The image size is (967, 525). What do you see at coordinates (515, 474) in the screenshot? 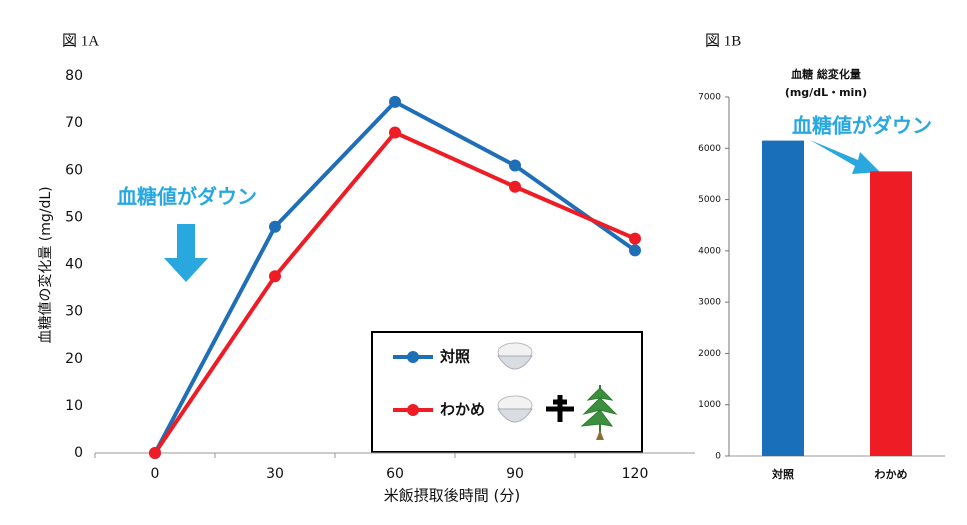
I see `x-tick-label: 90` at bounding box center [515, 474].